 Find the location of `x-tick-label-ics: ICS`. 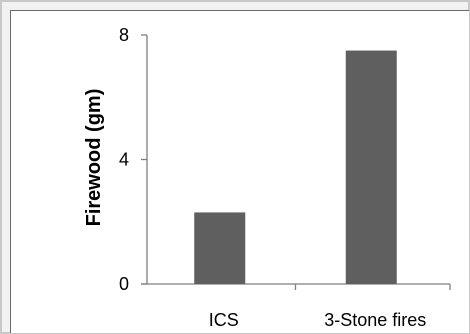

x-tick-label-ics: ICS is located at coordinates (224, 320).